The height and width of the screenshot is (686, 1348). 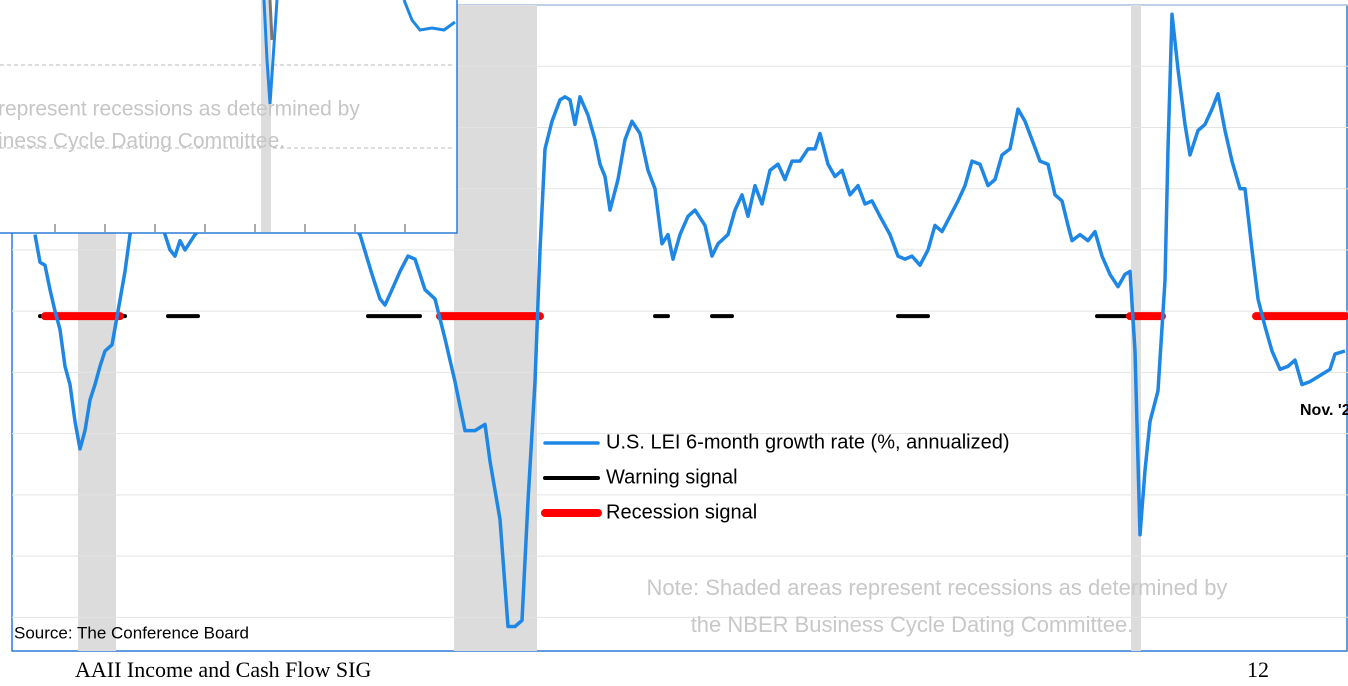 I want to click on inset-ticks, so click(x=230, y=228).